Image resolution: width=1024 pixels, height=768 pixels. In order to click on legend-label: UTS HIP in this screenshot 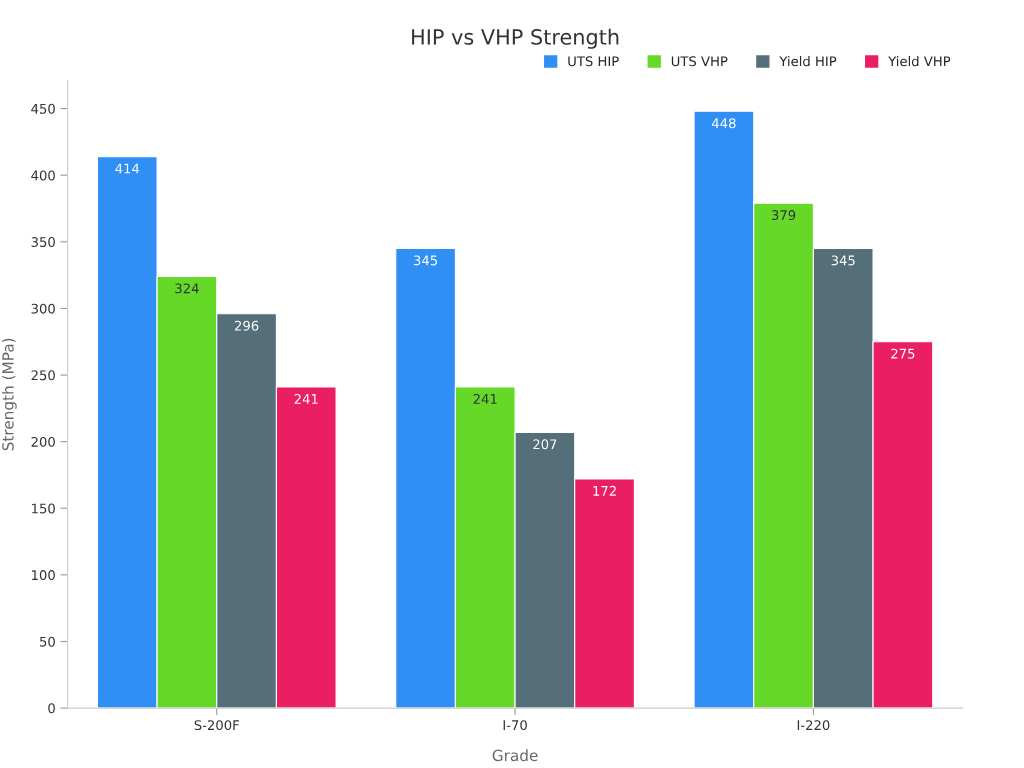, I will do `click(593, 61)`.